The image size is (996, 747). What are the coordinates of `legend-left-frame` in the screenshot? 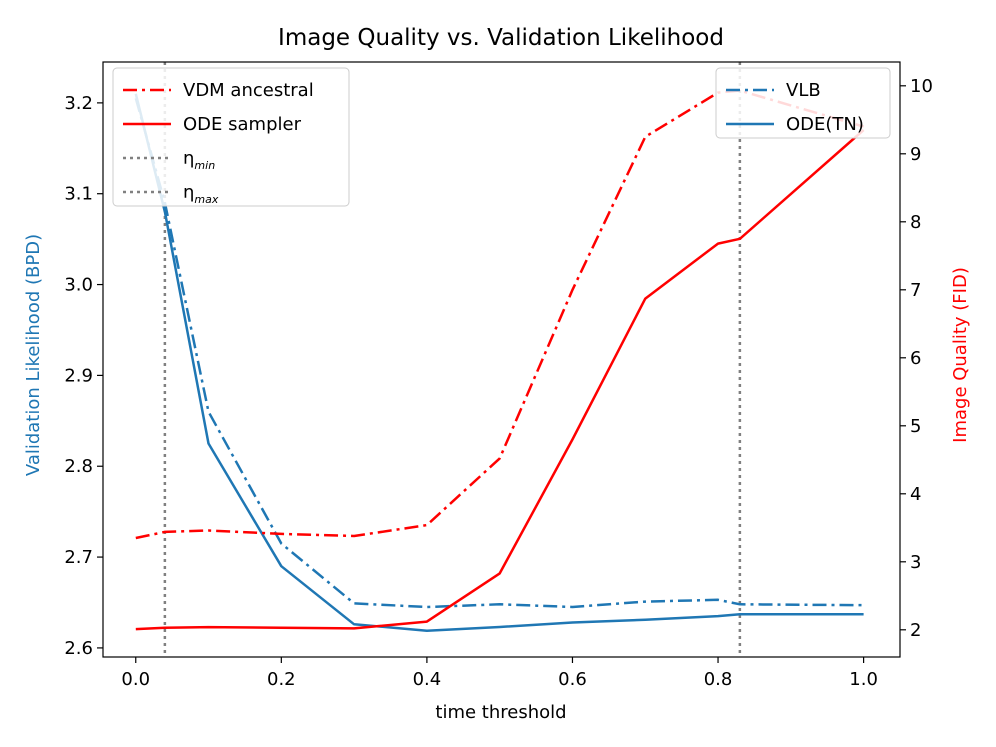 It's located at (231, 137).